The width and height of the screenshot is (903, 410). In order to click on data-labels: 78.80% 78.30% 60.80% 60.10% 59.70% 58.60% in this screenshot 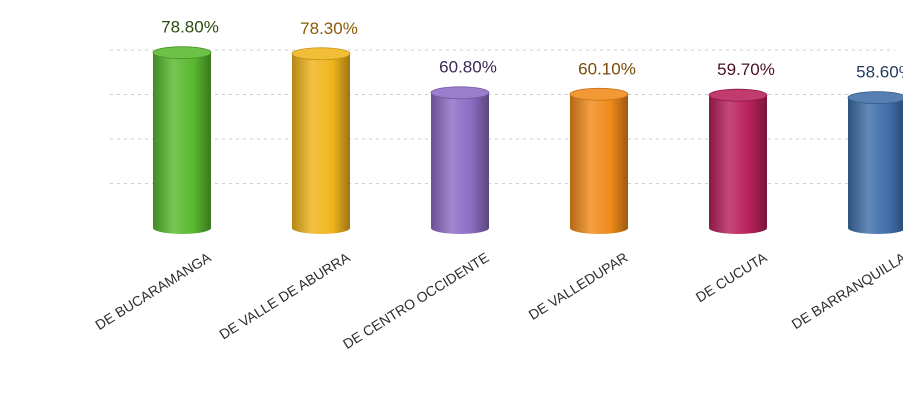, I will do `click(532, 50)`.